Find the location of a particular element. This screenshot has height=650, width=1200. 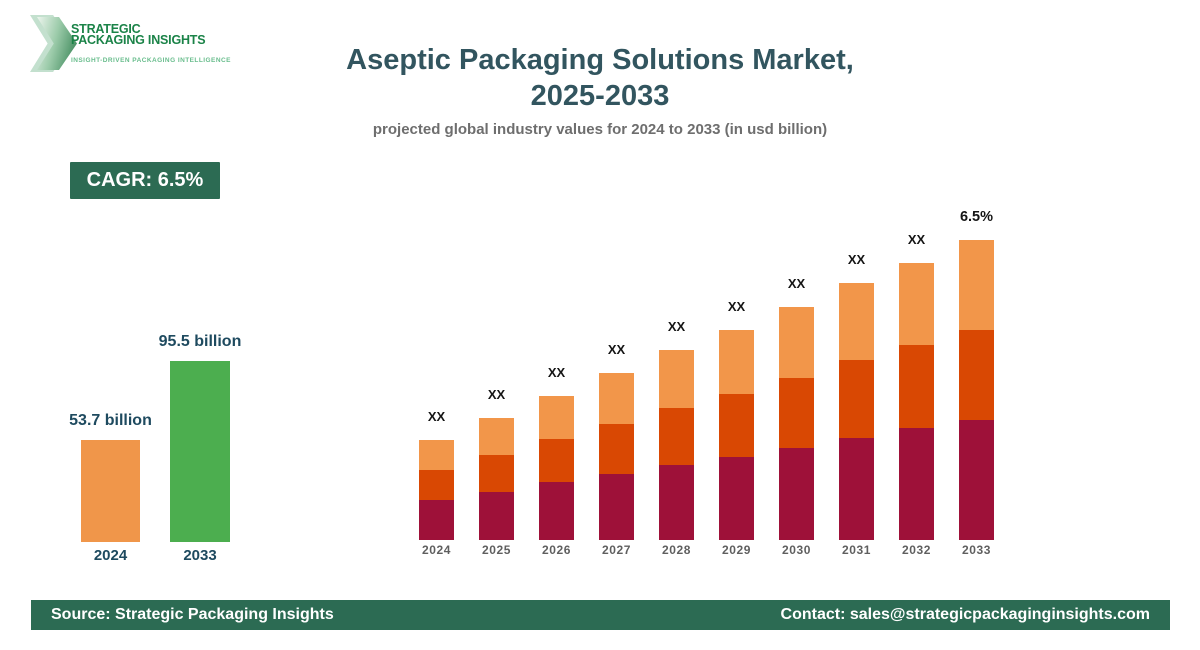

stacked-bar-2024 is located at coordinates (436, 490).